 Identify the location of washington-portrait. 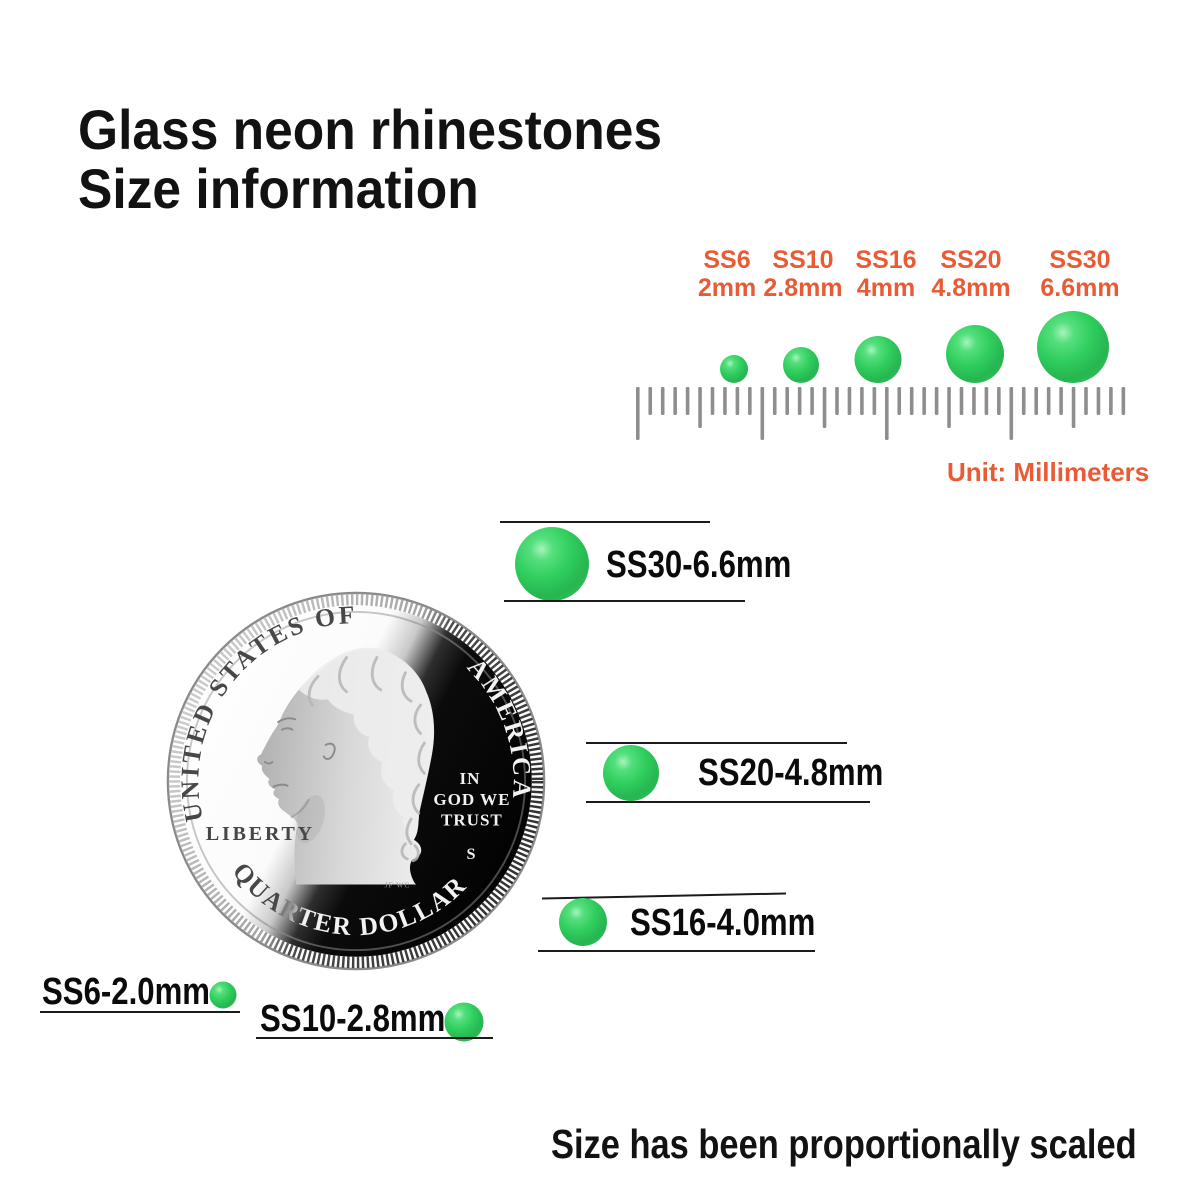
(346, 766).